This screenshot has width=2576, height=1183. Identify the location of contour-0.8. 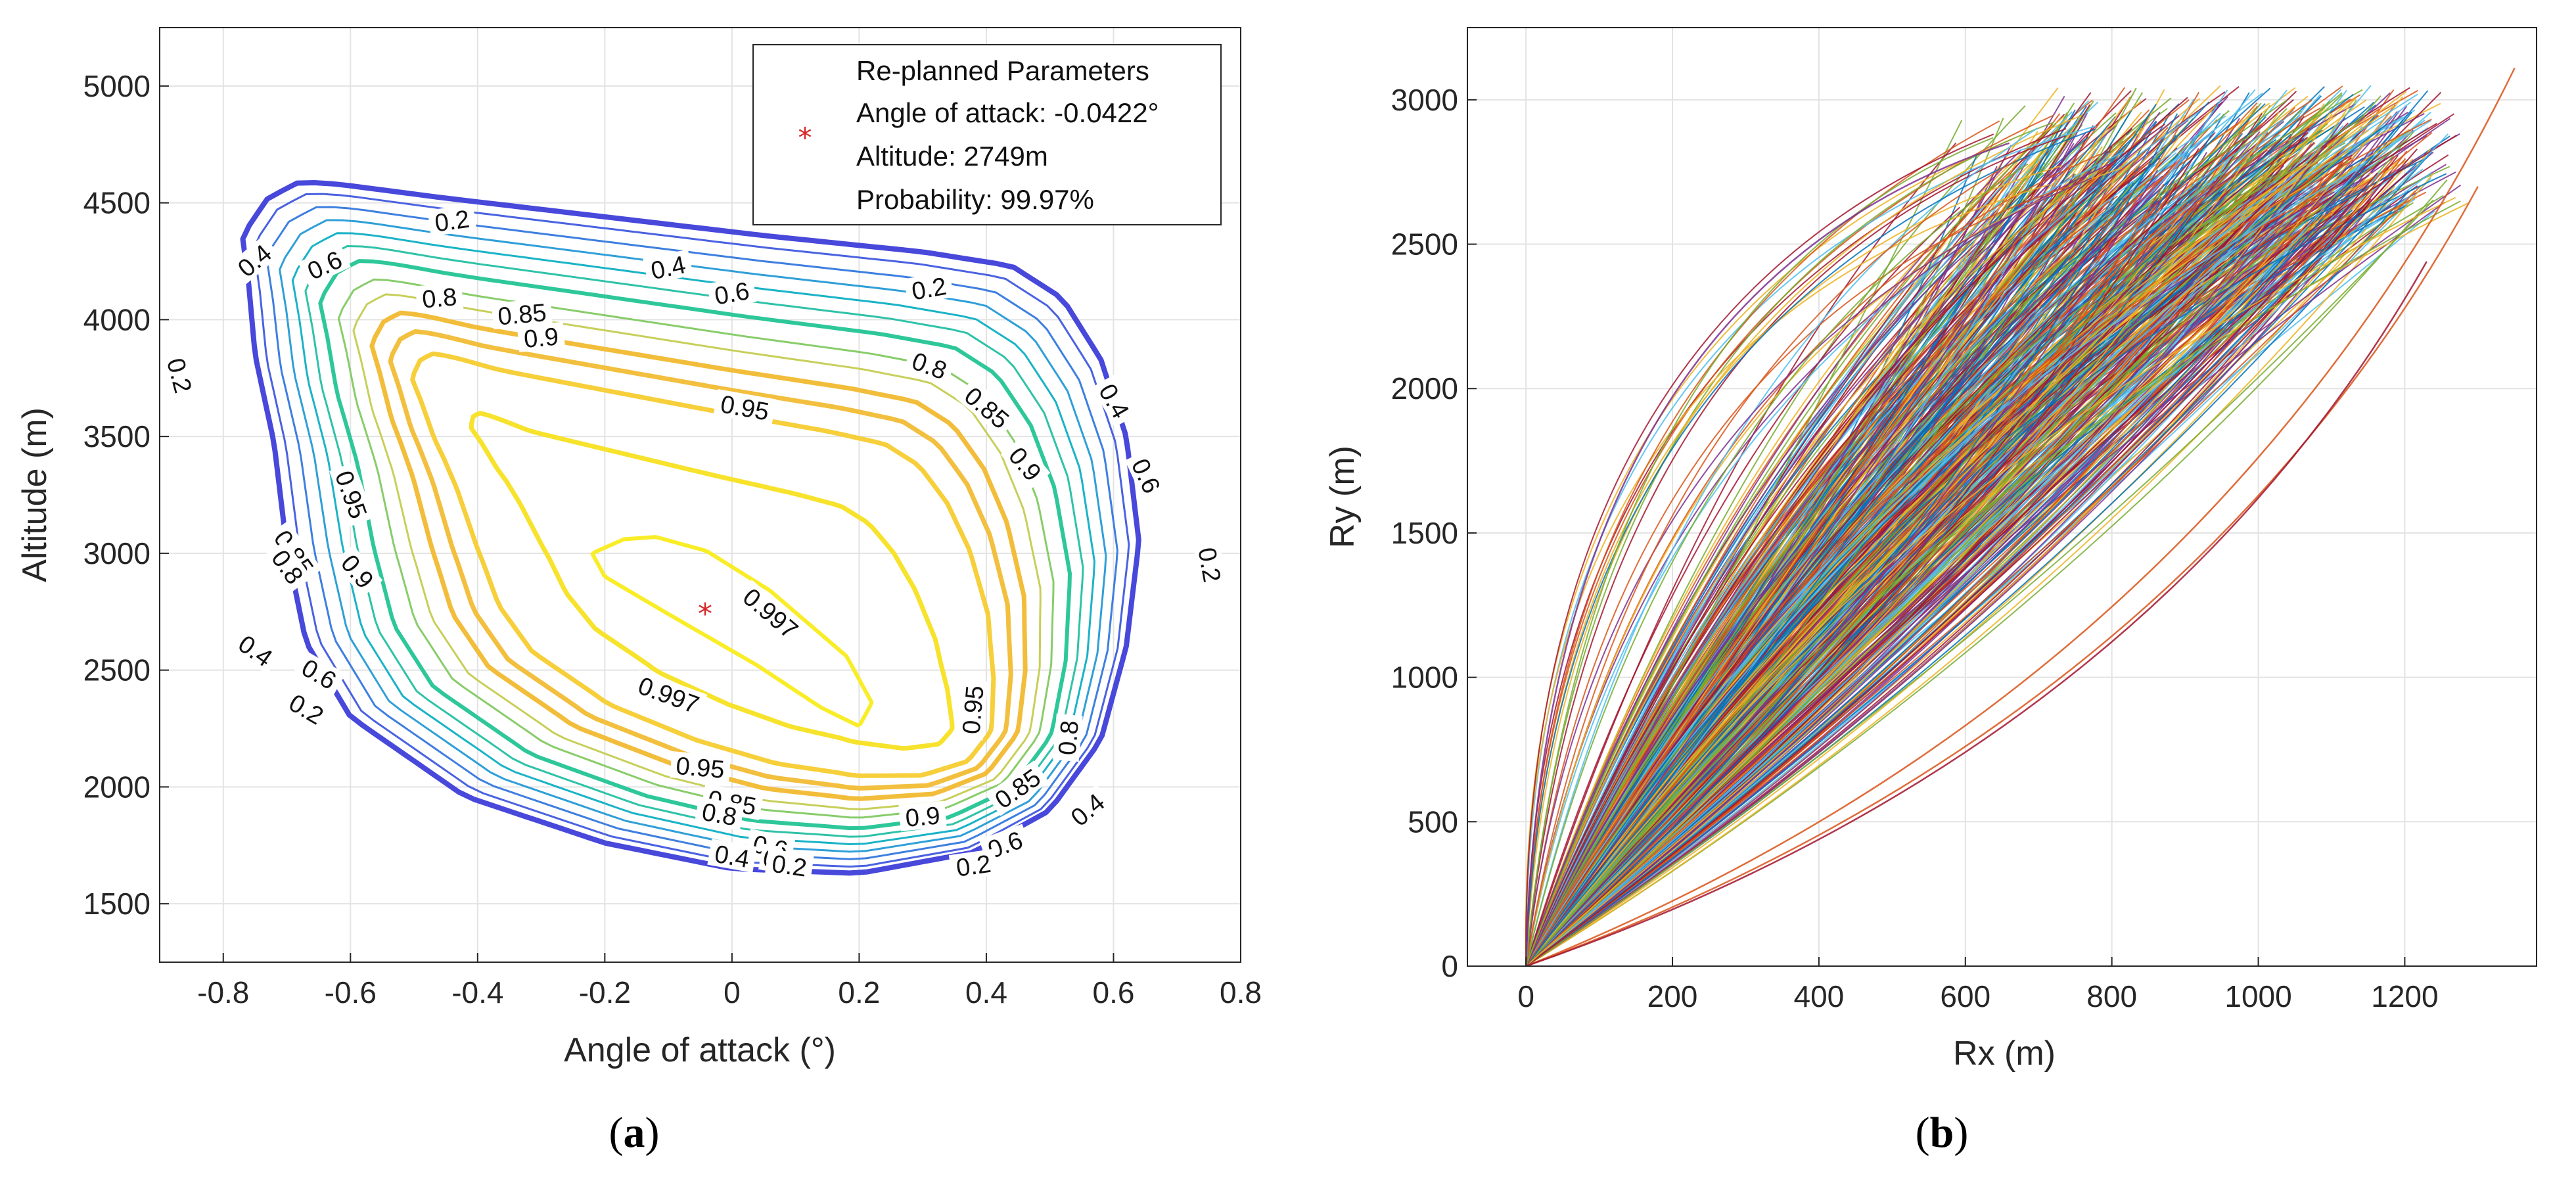
(698, 555).